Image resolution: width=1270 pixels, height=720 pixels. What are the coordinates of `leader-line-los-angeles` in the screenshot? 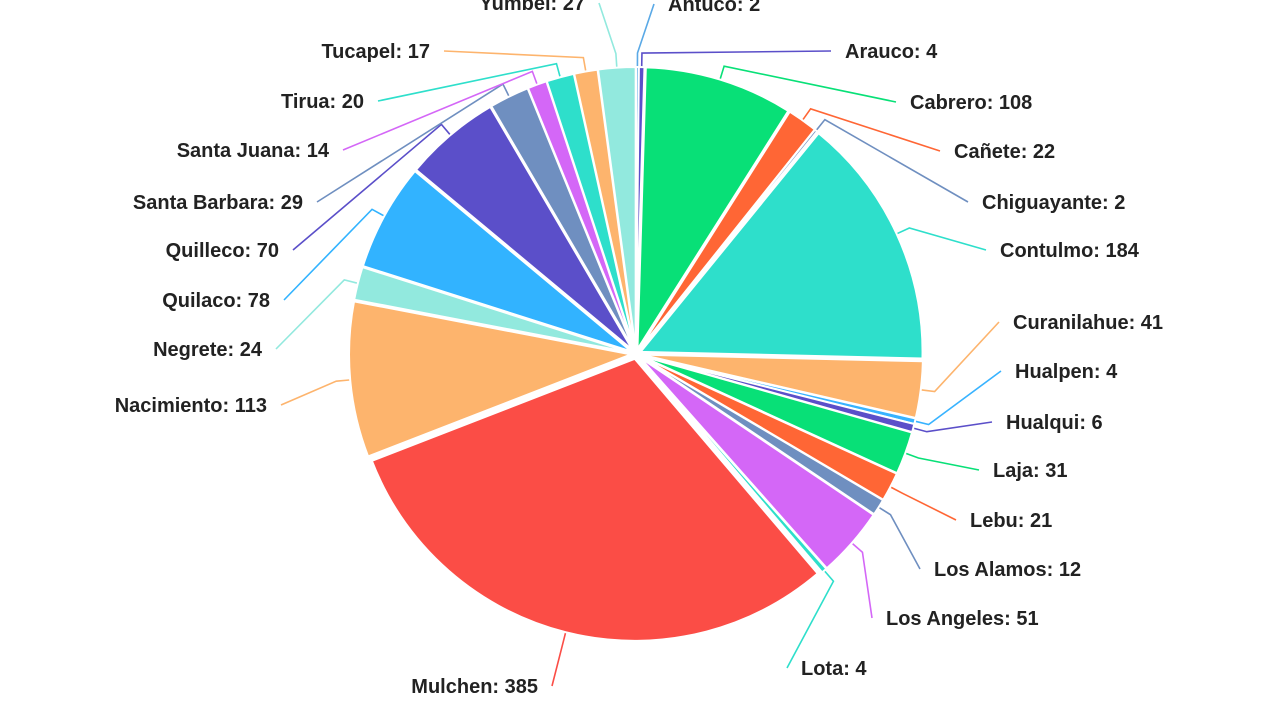 It's located at (862, 581).